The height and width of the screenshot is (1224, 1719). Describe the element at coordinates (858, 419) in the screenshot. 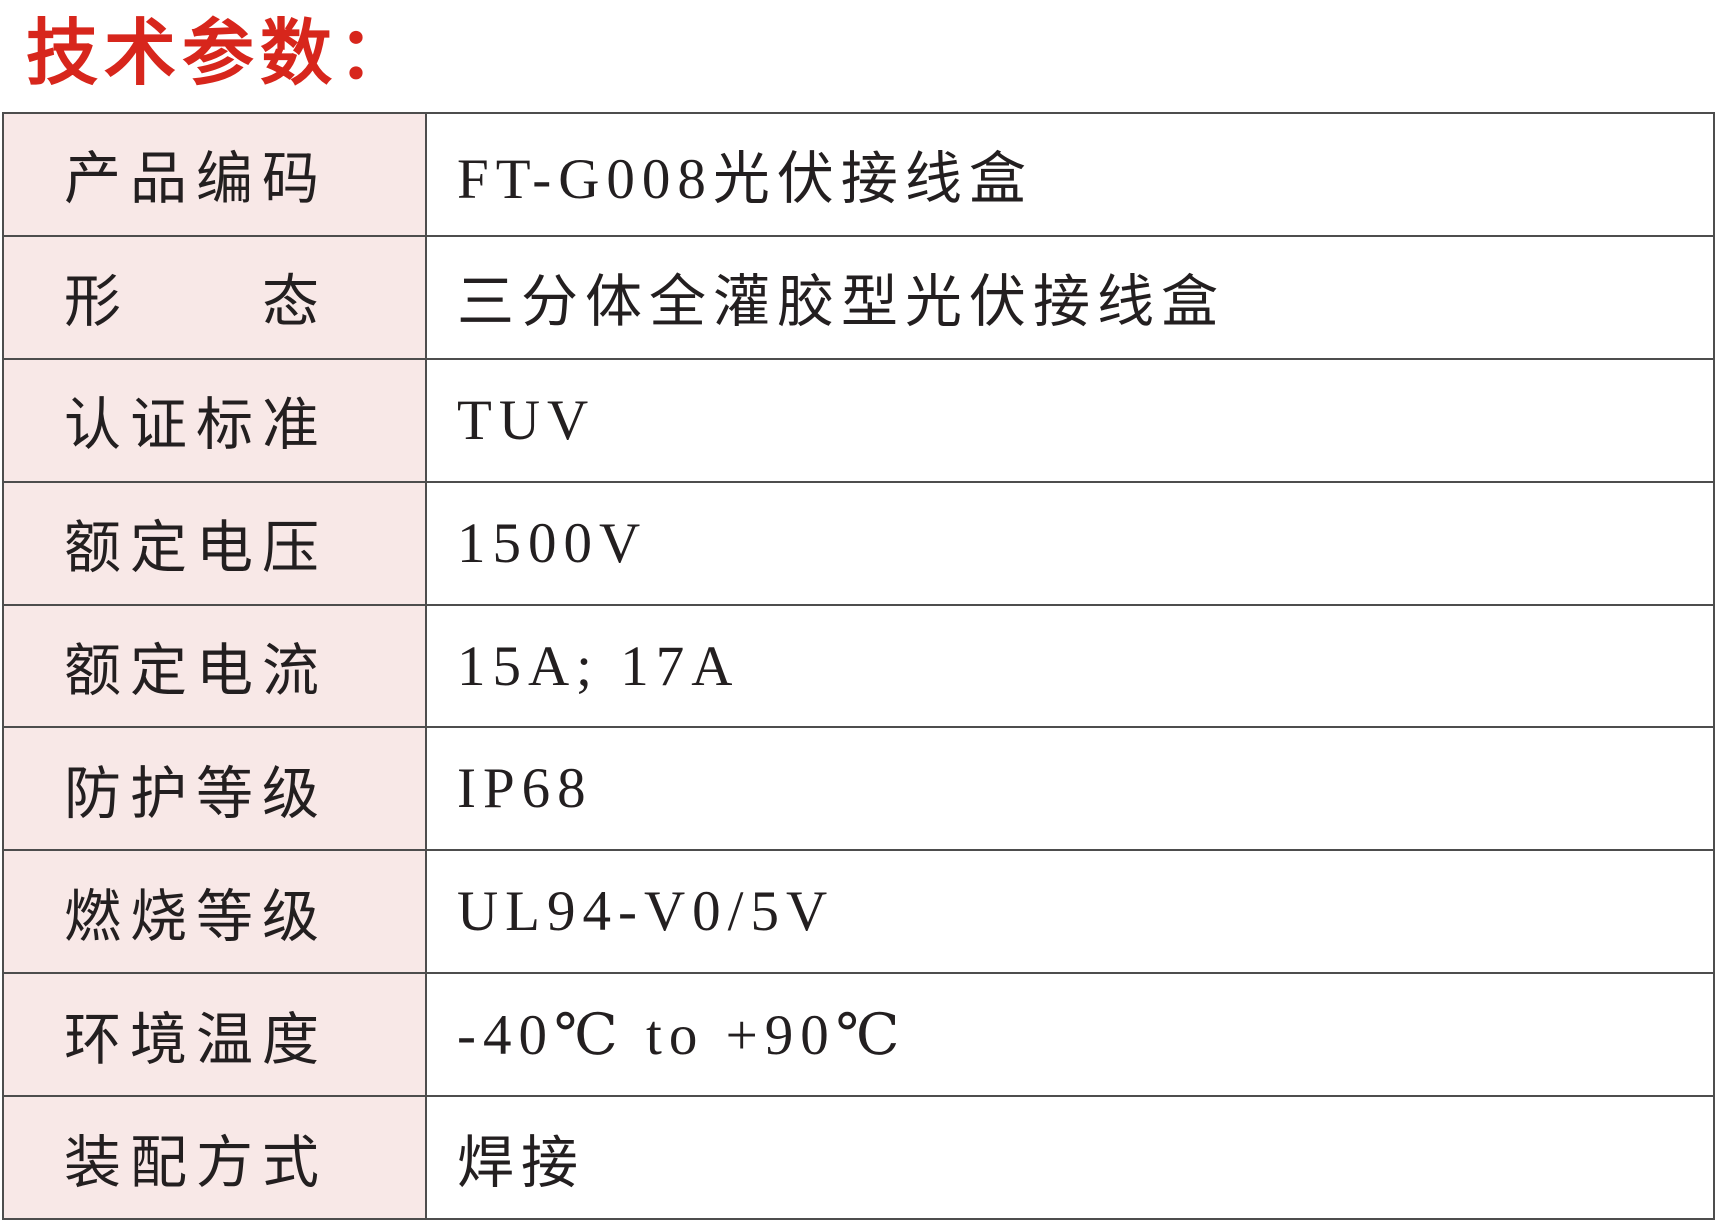

I see `table-row: 认证标准 TUV` at that location.